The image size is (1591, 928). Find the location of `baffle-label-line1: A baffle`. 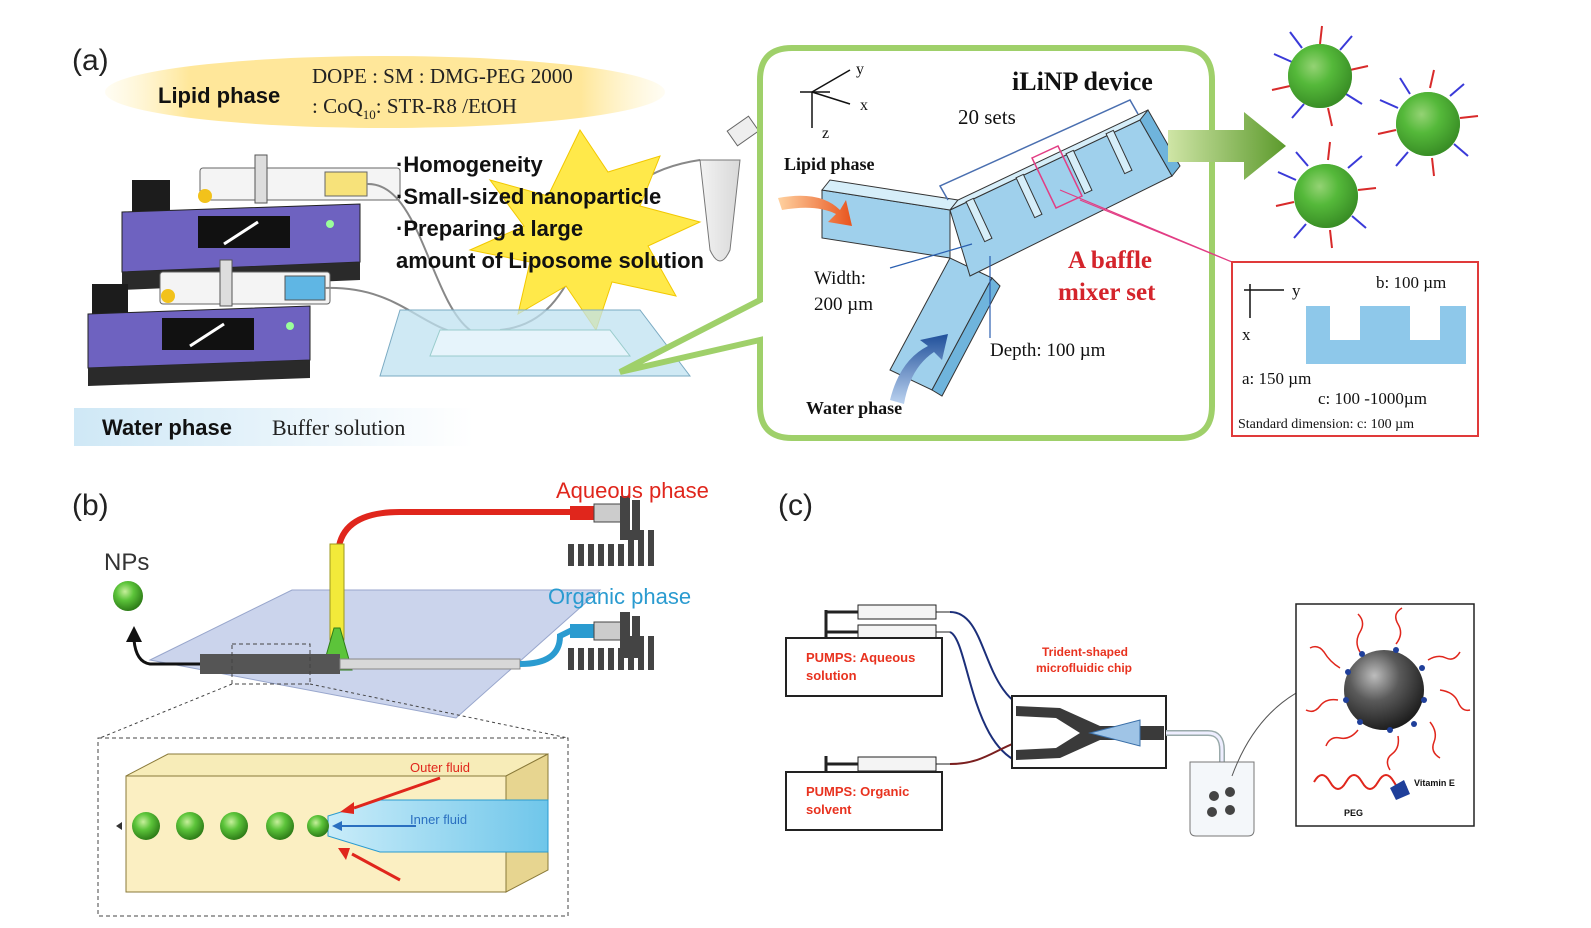

baffle-label-line1: A baffle is located at coordinates (1110, 260).